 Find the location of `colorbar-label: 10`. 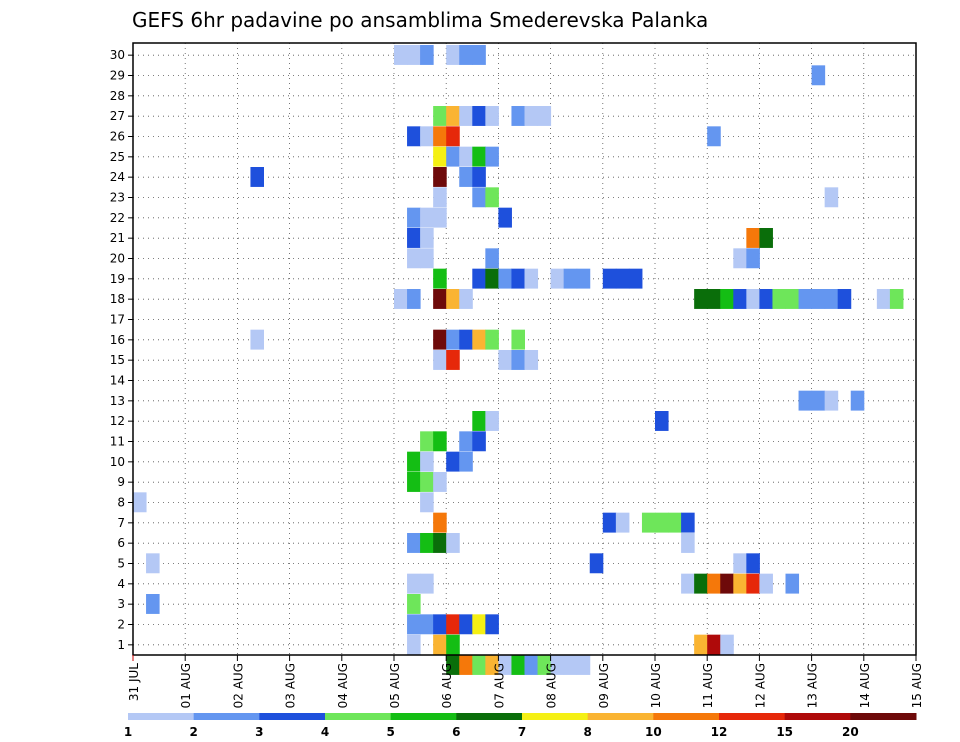

colorbar-label: 10 is located at coordinates (653, 732).